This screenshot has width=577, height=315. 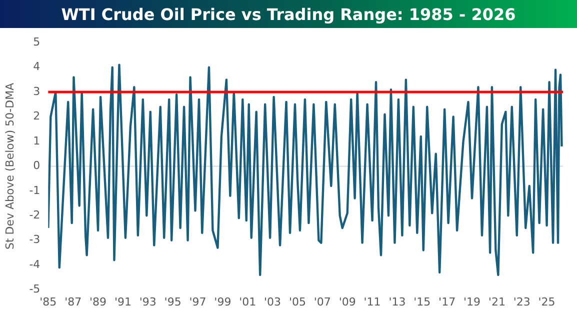 What do you see at coordinates (223, 301) in the screenshot?
I see `x-tick-label: '99` at bounding box center [223, 301].